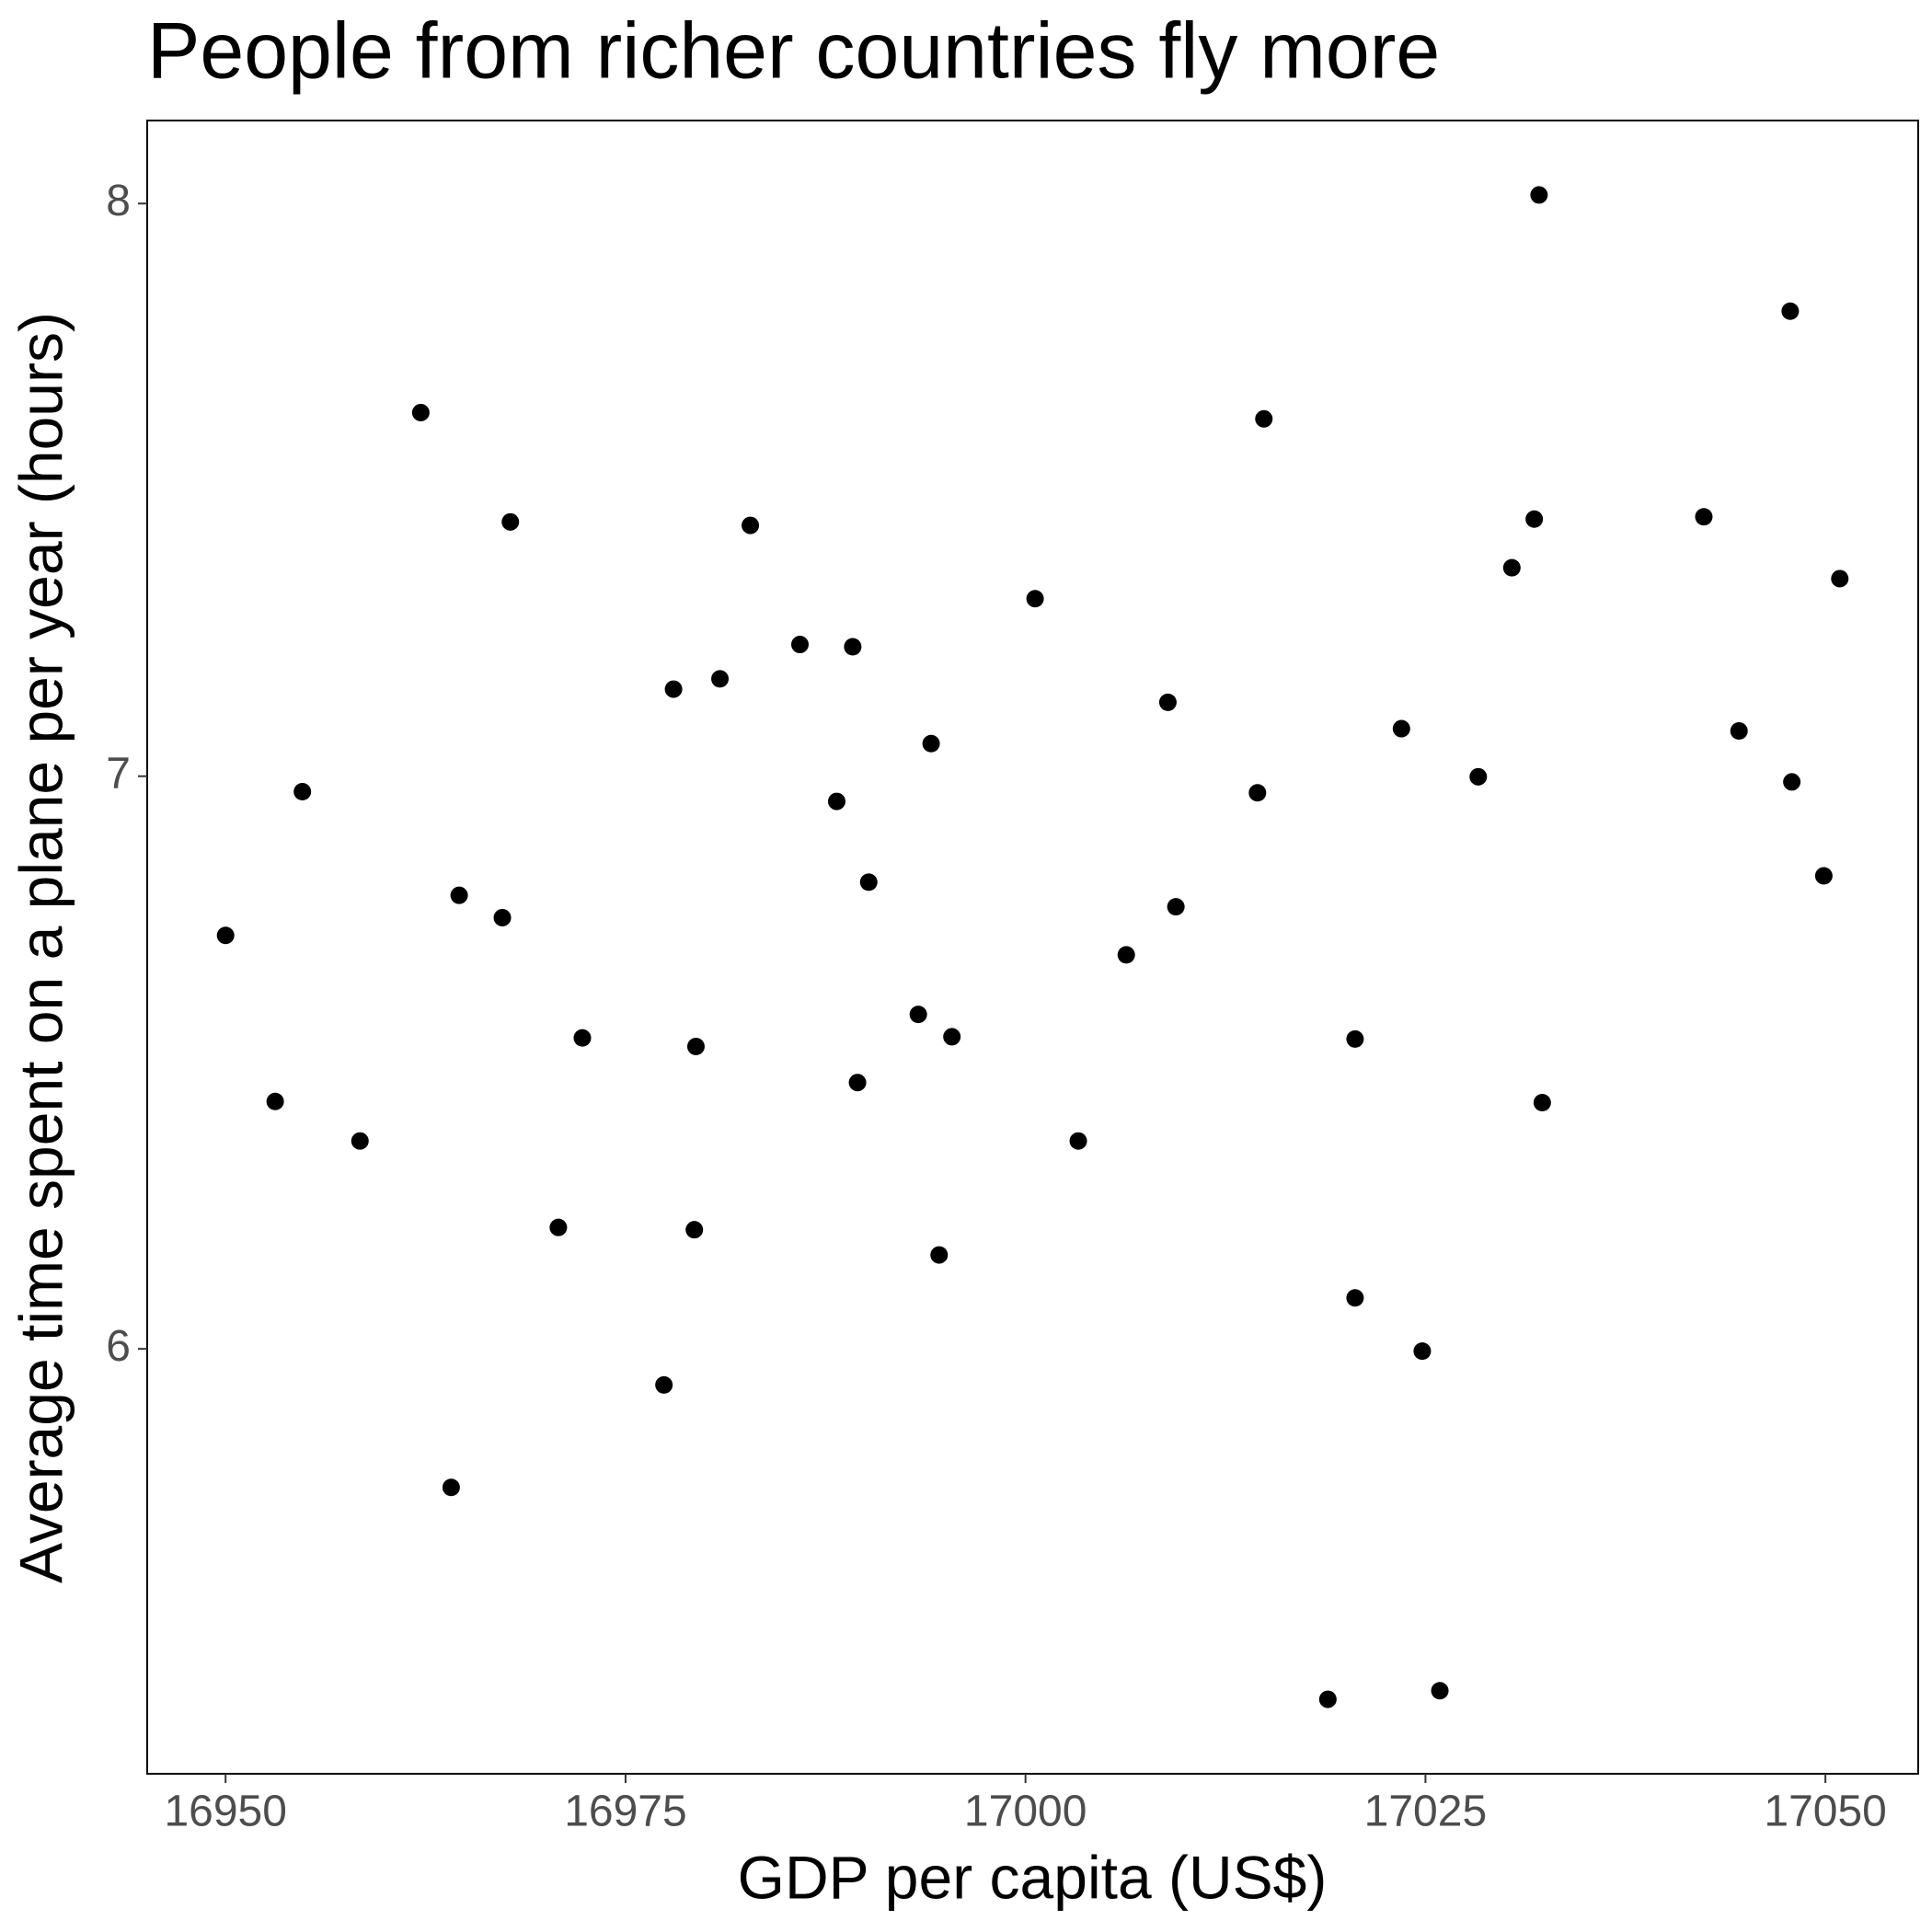 This screenshot has height=1932, width=1932. Describe the element at coordinates (225, 1812) in the screenshot. I see `x-tick-label: 16950` at that location.